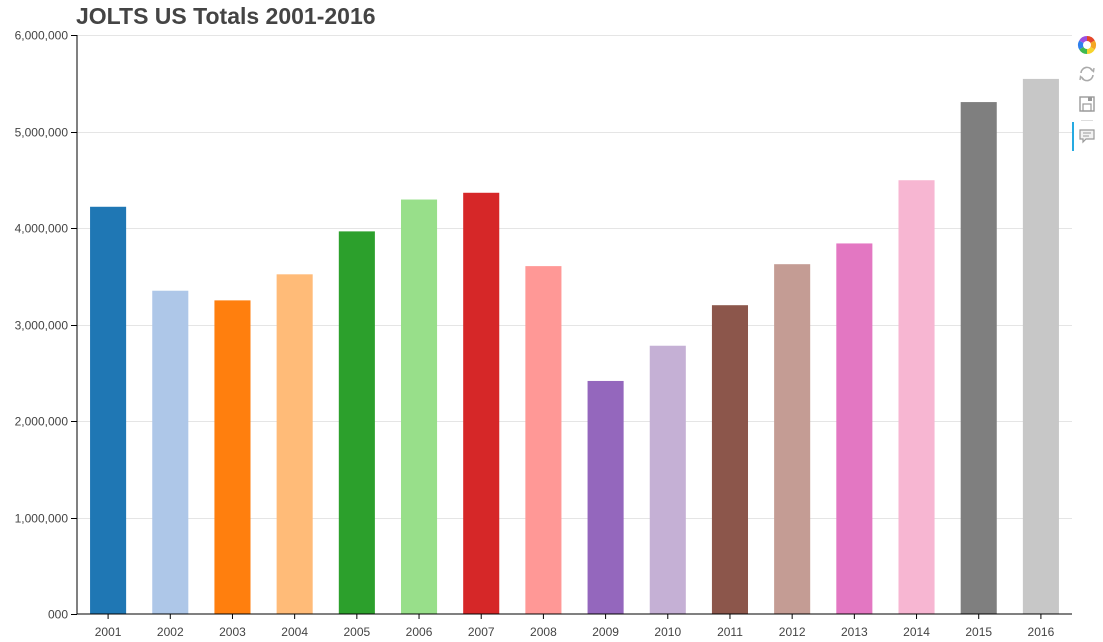  What do you see at coordinates (543, 632) in the screenshot?
I see `x-tick-label: 2008` at bounding box center [543, 632].